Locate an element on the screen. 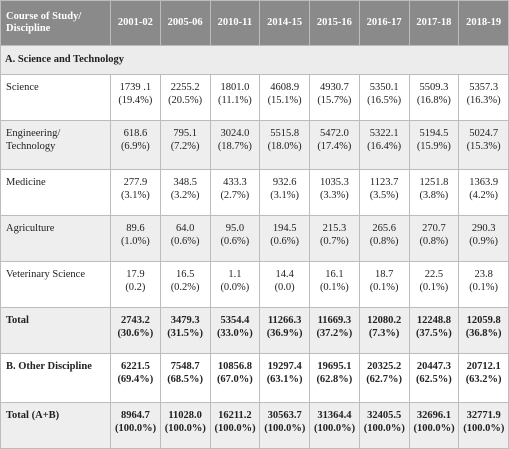 Image resolution: width=509 pixels, height=449 pixels. cell-percent: (62.7%) is located at coordinates (384, 379).